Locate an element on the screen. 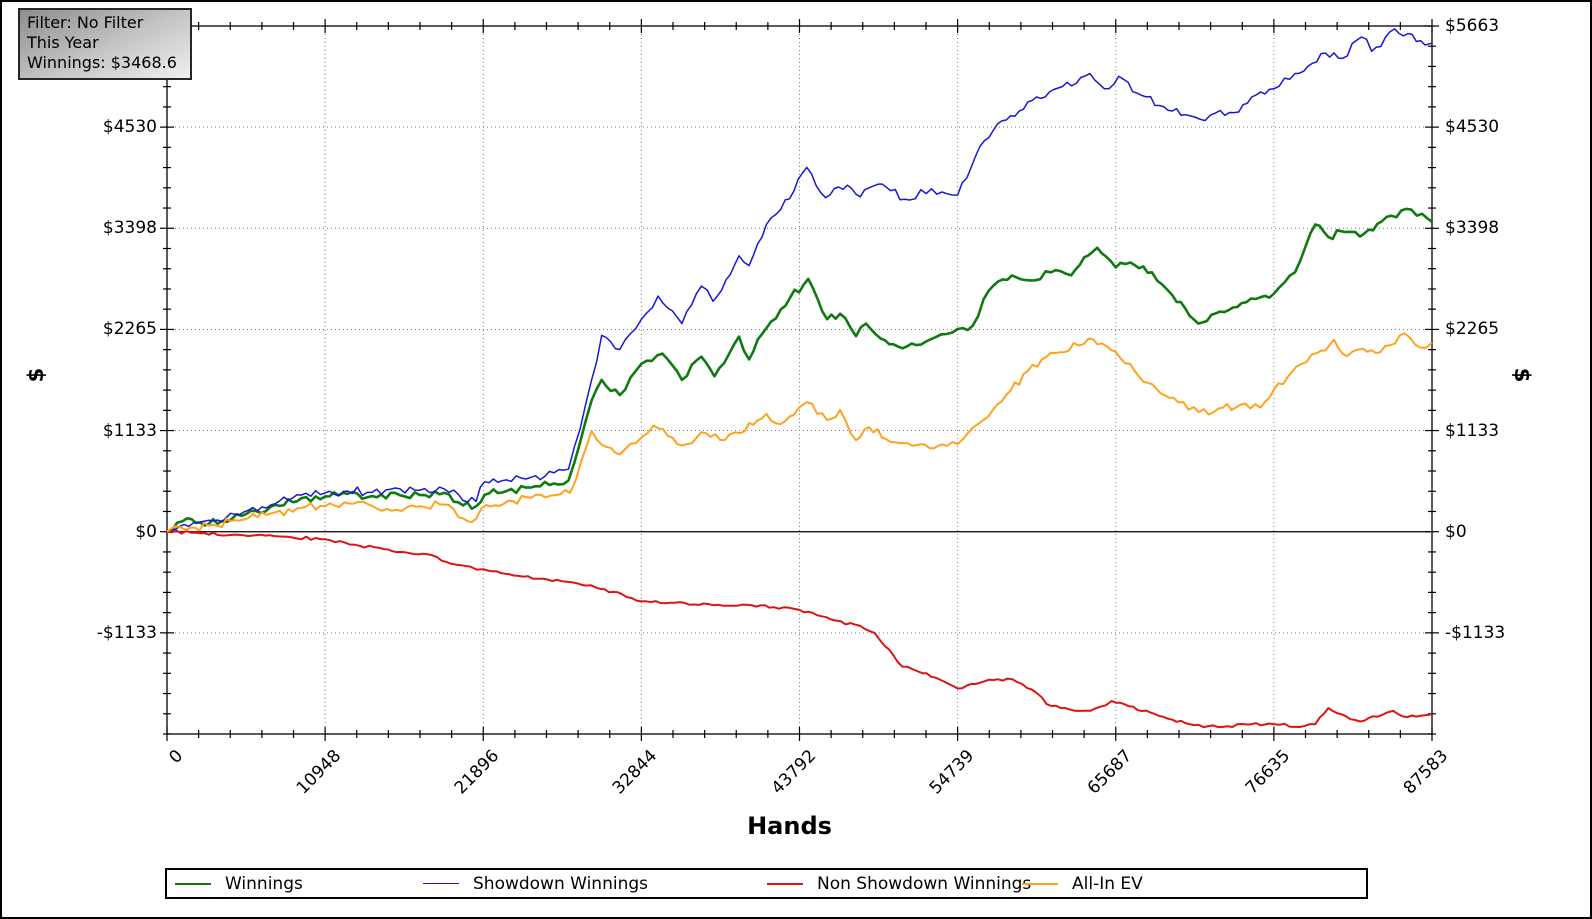 Image resolution: width=1592 pixels, height=919 pixels. y-tick-label-left: $4530 is located at coordinates (129, 127).